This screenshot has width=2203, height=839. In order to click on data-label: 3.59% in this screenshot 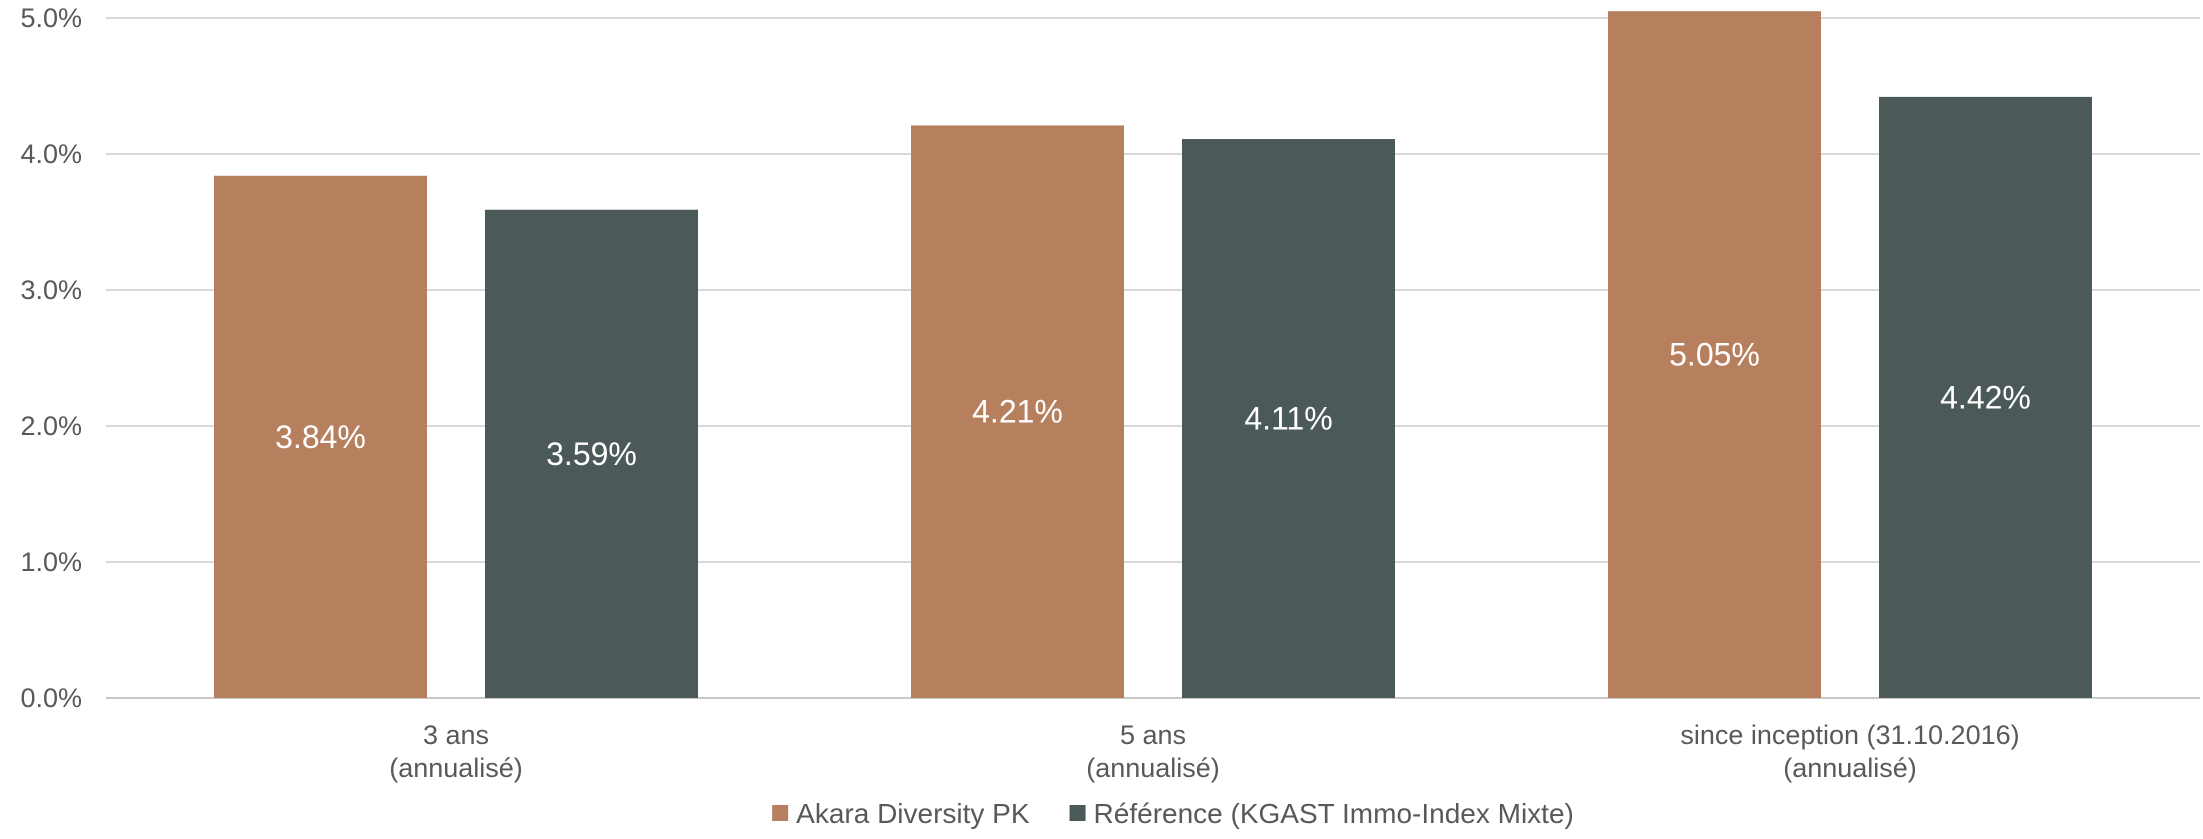, I will do `click(591, 454)`.